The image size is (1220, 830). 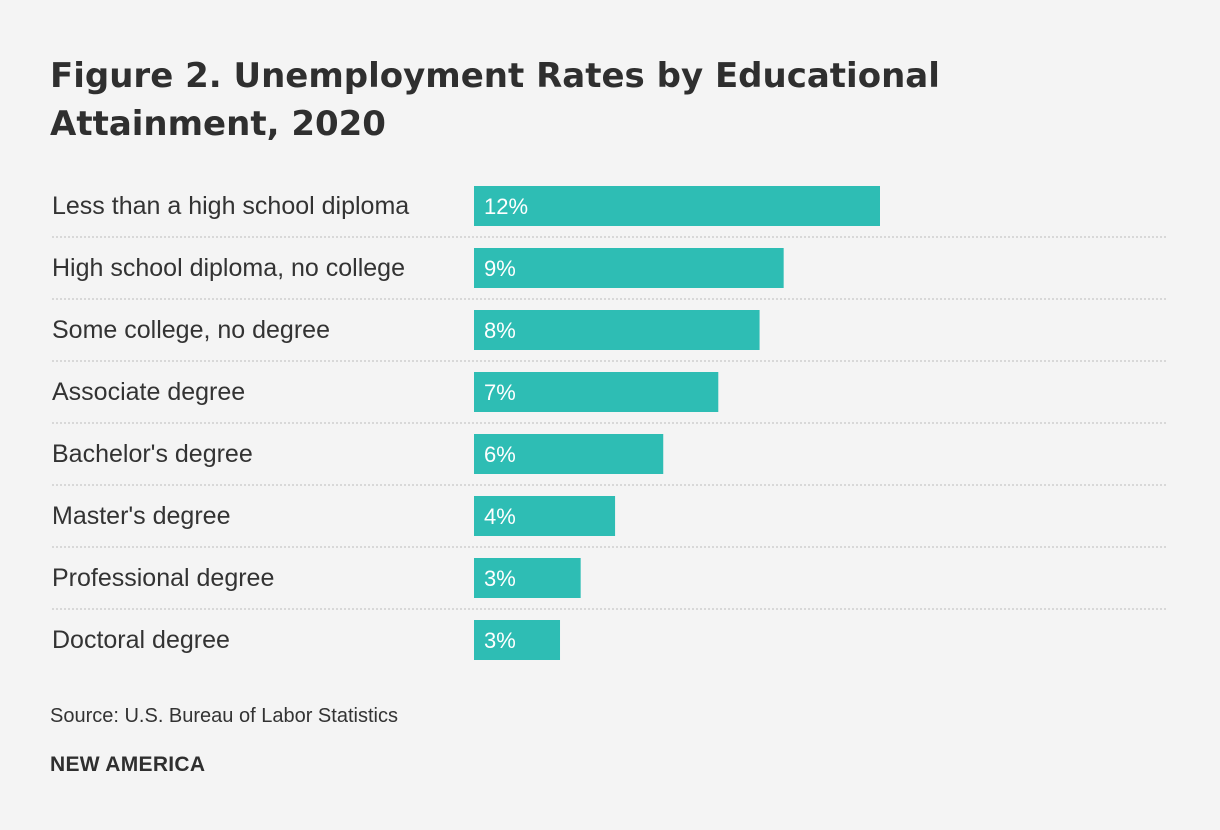 What do you see at coordinates (163, 578) in the screenshot?
I see `category-label: Professional degree` at bounding box center [163, 578].